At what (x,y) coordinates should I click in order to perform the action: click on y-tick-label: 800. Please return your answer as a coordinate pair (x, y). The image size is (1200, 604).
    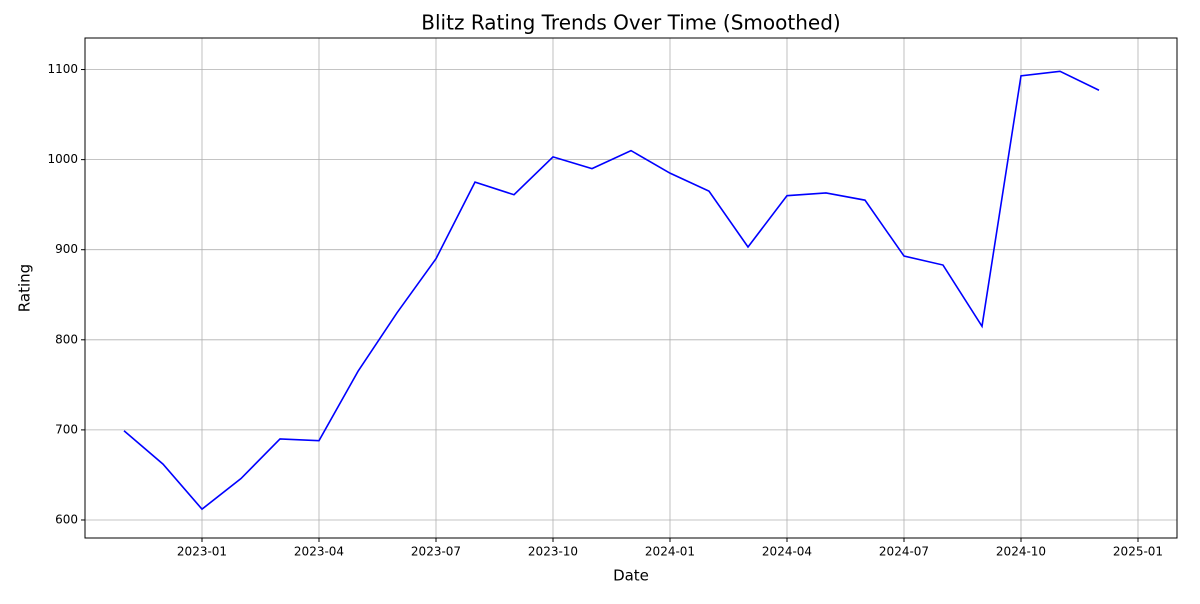
    Looking at the image, I should click on (66, 339).